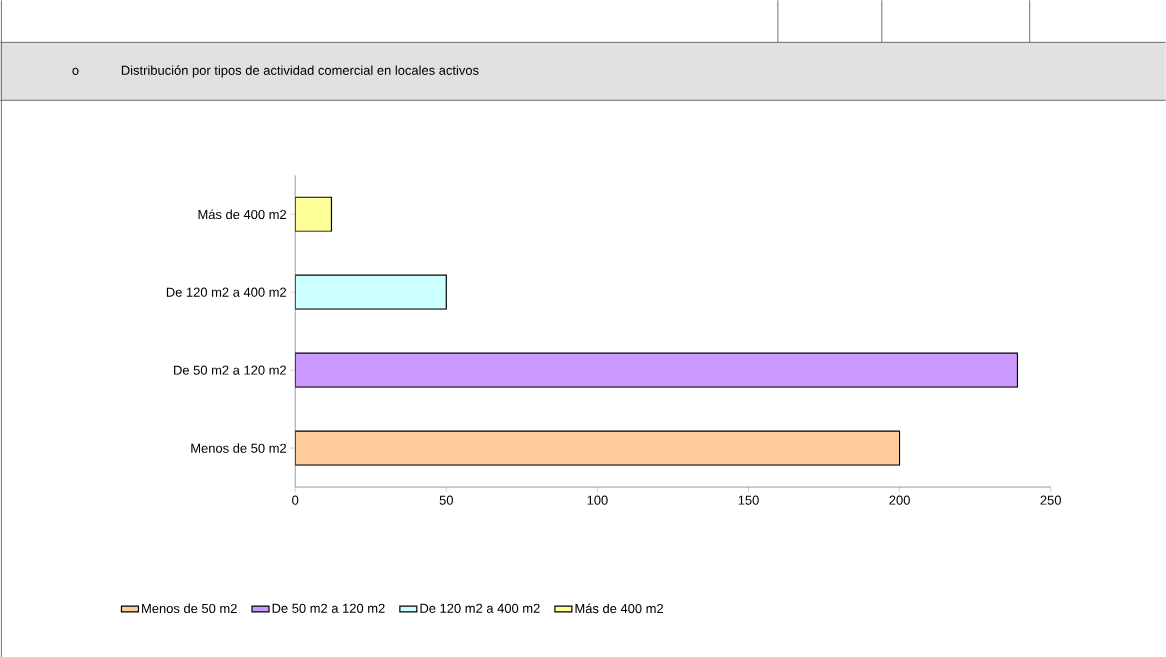 The width and height of the screenshot is (1166, 657). Describe the element at coordinates (748, 500) in the screenshot. I see `x-tick-label: 150` at that location.